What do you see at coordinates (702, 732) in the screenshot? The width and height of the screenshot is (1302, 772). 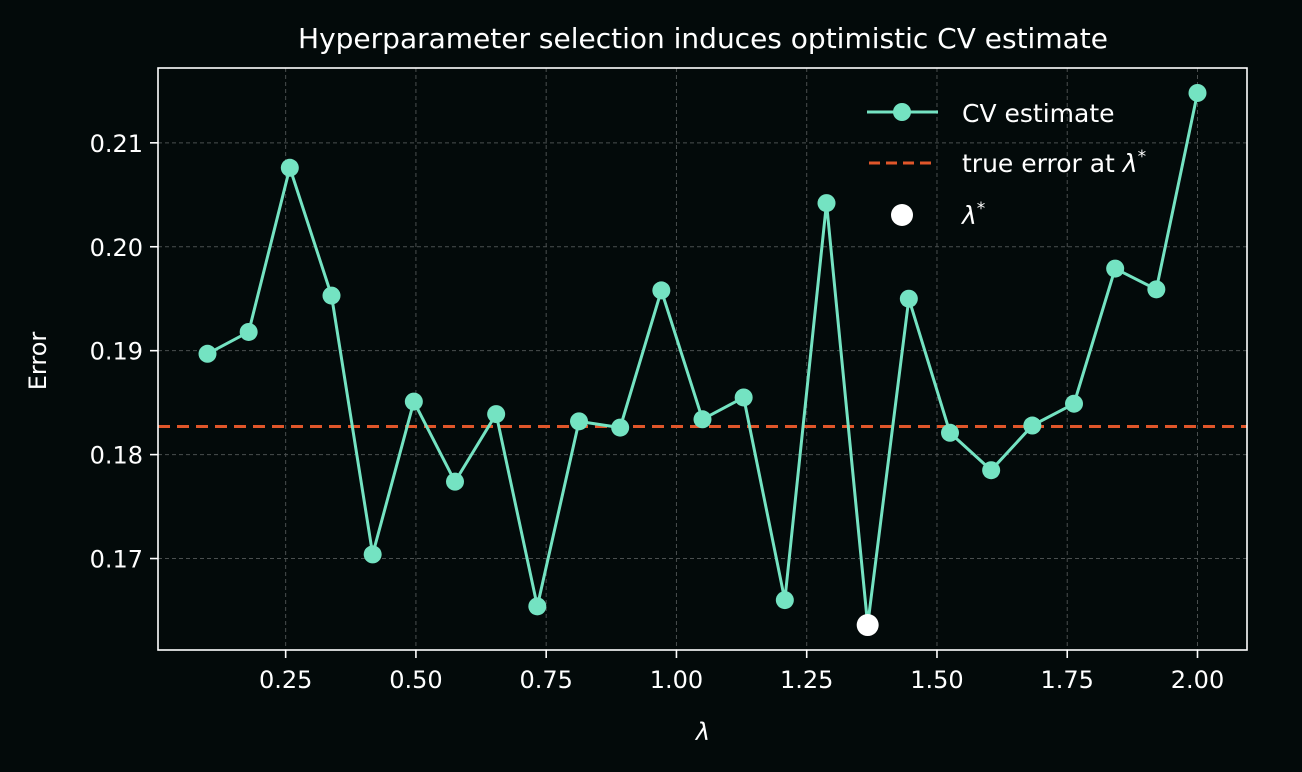 I see `x-axis-label: λ` at bounding box center [702, 732].